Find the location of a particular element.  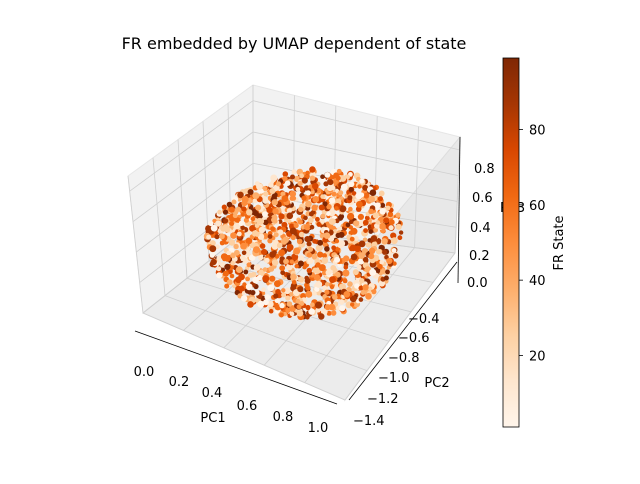

x-tick-3: 0.6 is located at coordinates (247, 406).